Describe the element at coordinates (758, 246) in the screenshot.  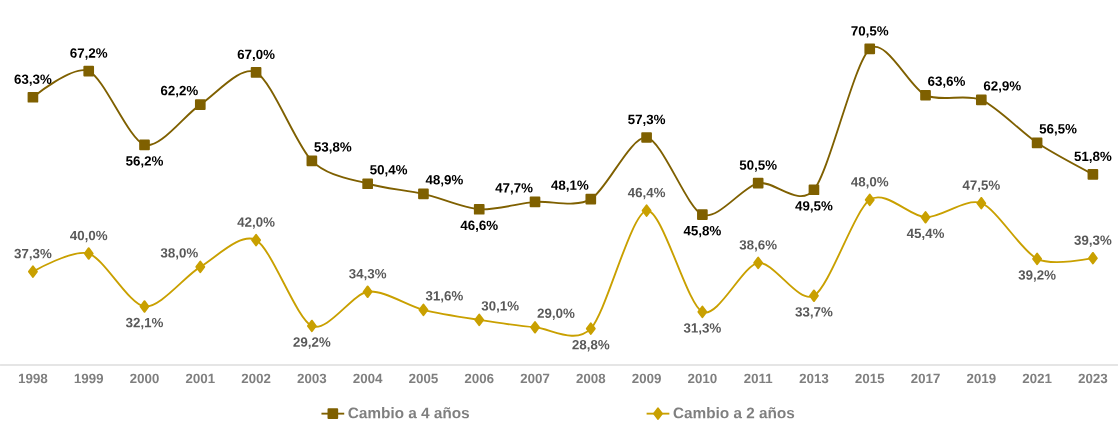
I see `data-label: 38,6%` at that location.